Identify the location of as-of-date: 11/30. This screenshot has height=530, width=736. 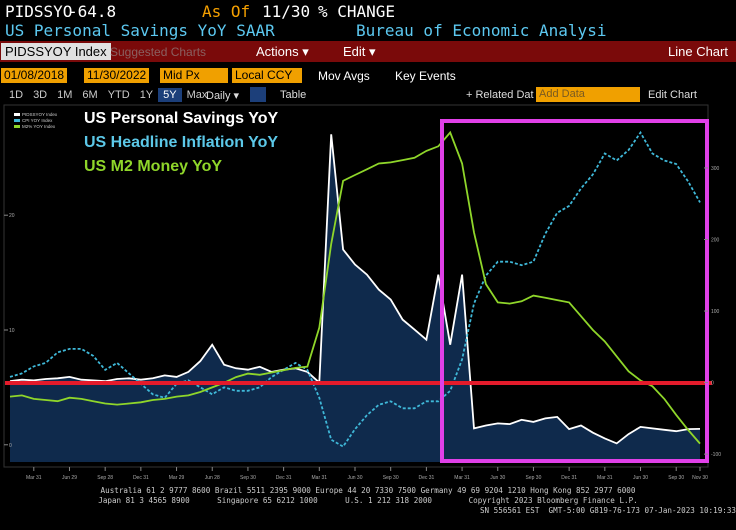
(286, 11).